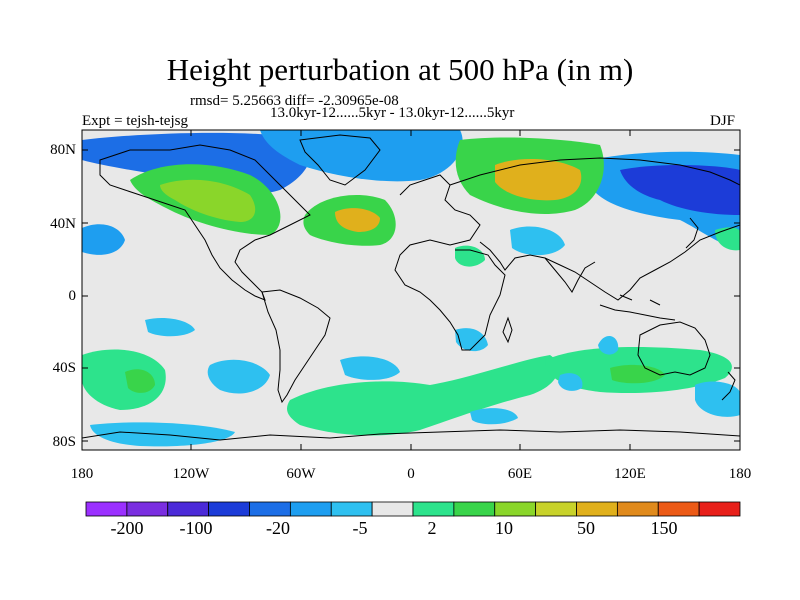  Describe the element at coordinates (520, 474) in the screenshot. I see `lon-label-60e: 60E` at that location.